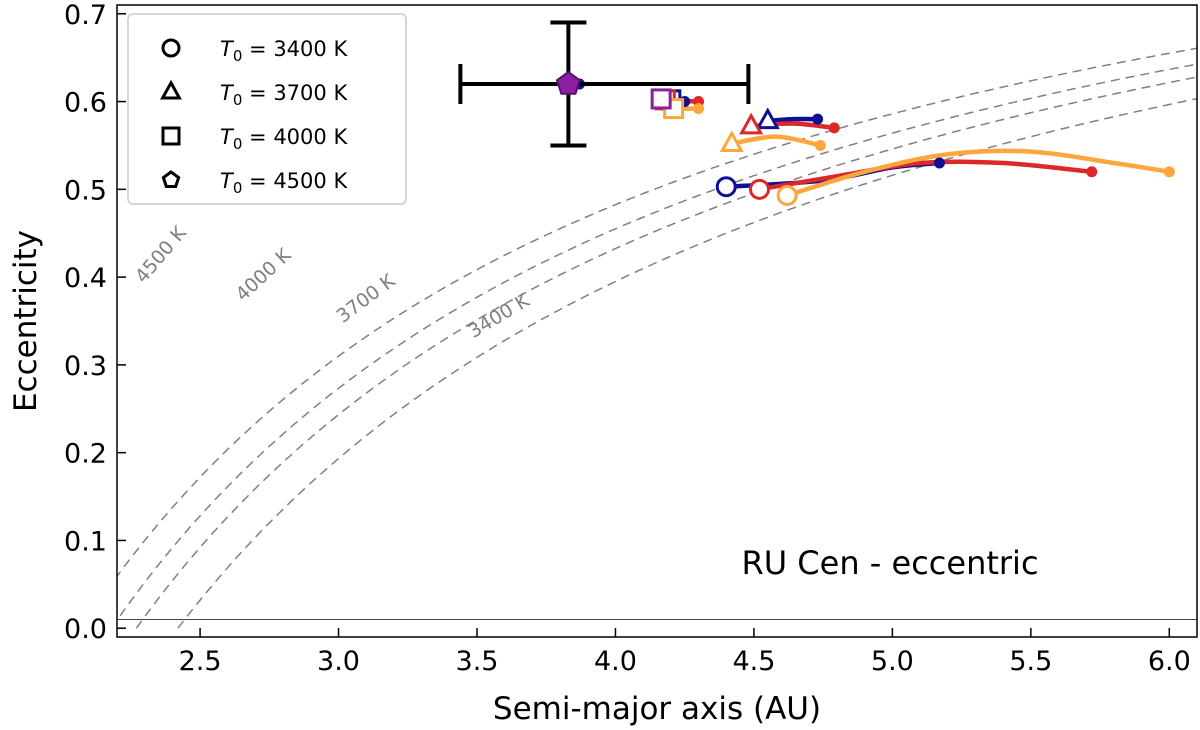  I want to click on x-tick-label: 5.0, so click(892, 661).